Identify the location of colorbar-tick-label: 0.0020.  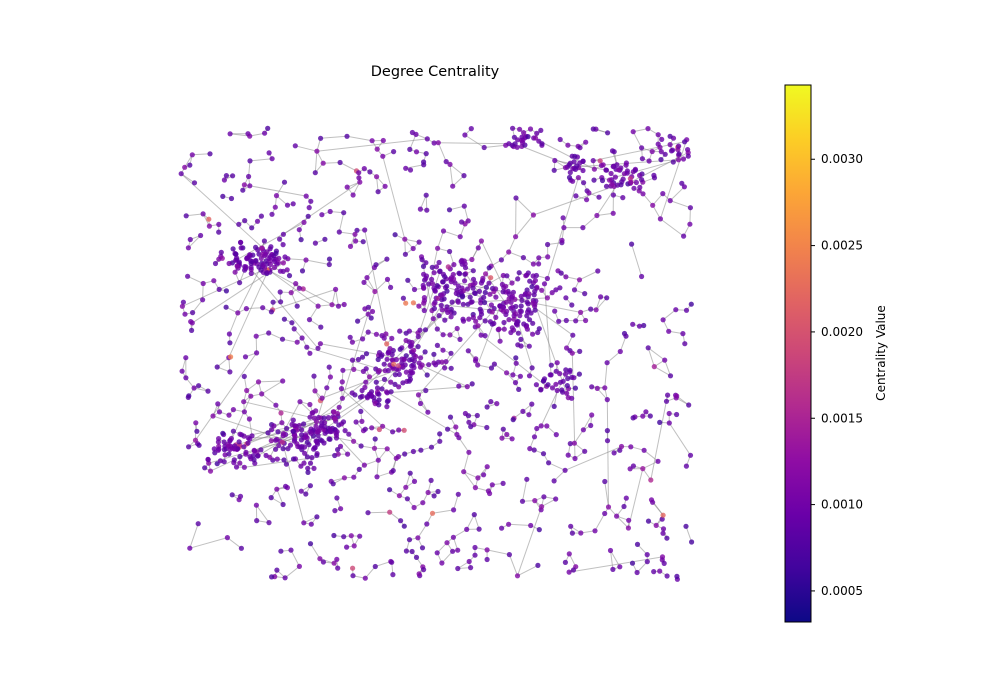
(842, 332).